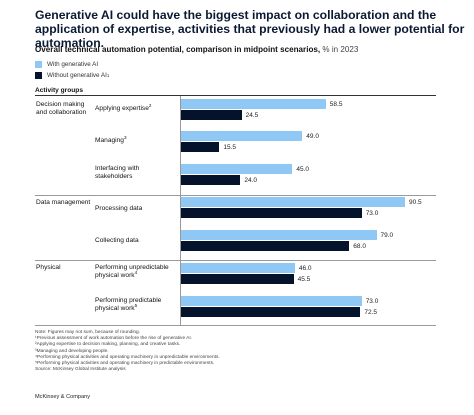 The image size is (474, 415). What do you see at coordinates (336, 104) in the screenshot?
I see `data-label-with-genai-0: 58.5` at bounding box center [336, 104].